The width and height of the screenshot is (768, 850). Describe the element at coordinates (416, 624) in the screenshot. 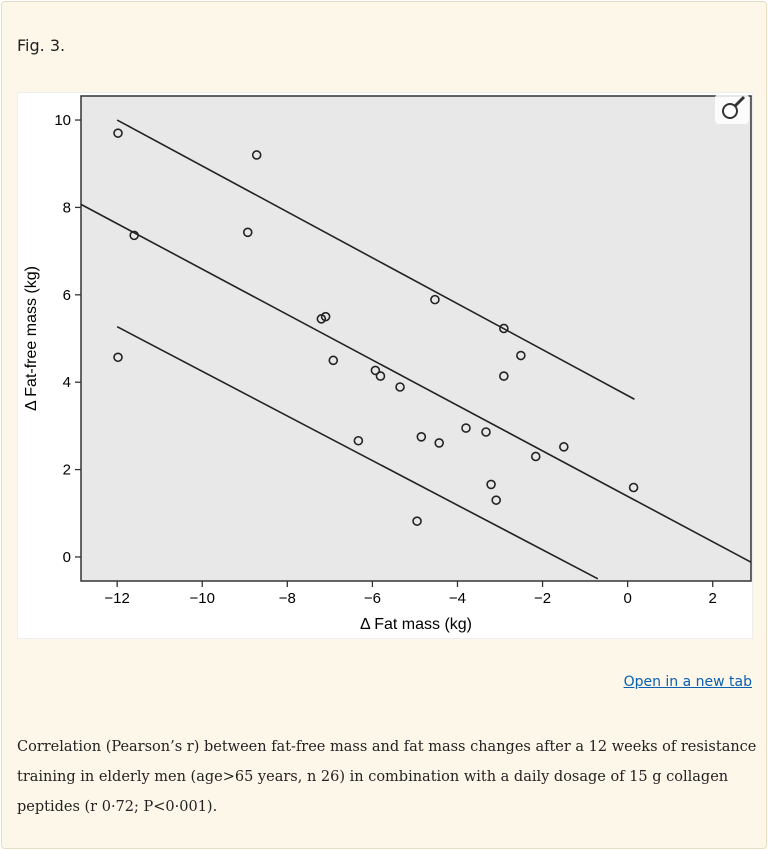

I see `x-axis-label: Δ Fat mass (kg)` at that location.